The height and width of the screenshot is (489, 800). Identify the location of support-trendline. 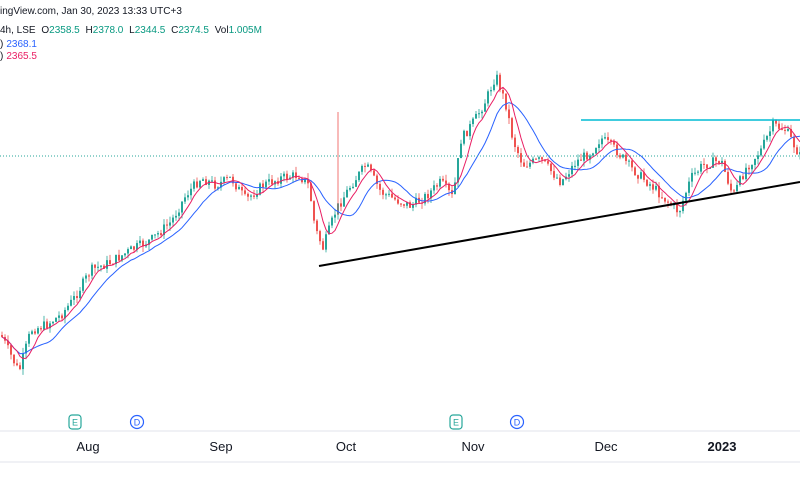
(559, 224).